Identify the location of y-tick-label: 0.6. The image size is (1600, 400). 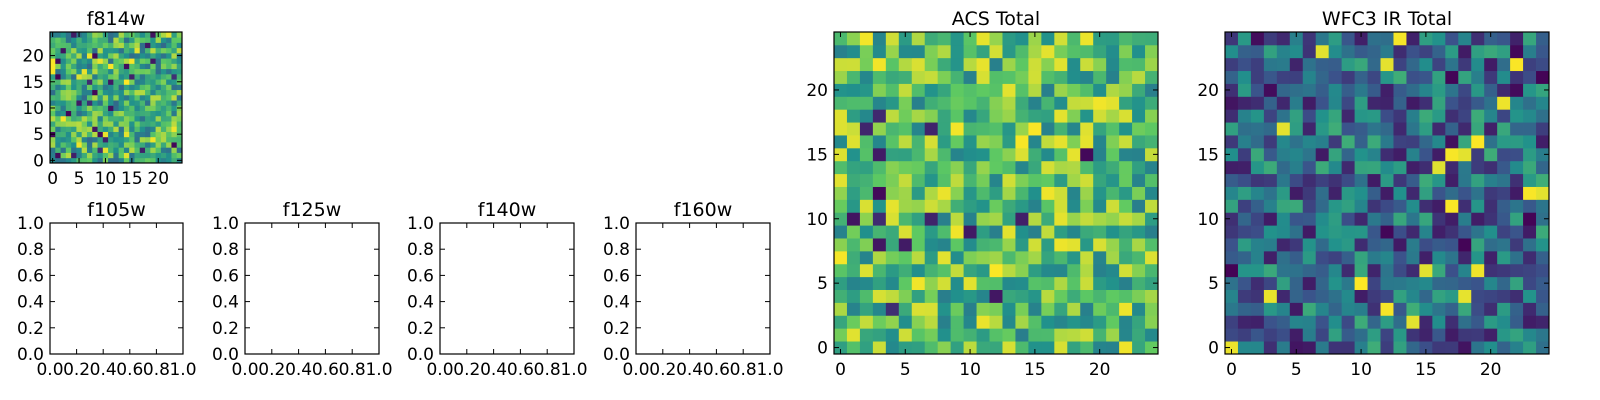
(225, 276).